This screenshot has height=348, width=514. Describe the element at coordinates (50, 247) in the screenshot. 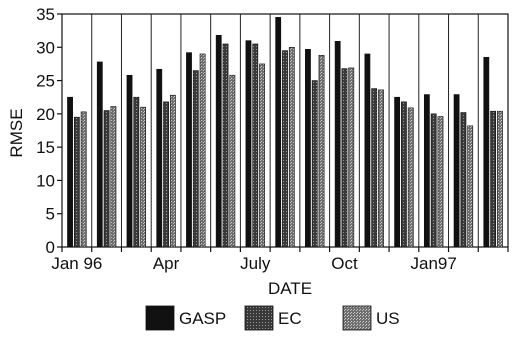

I see `y-tick-label: 0` at that location.